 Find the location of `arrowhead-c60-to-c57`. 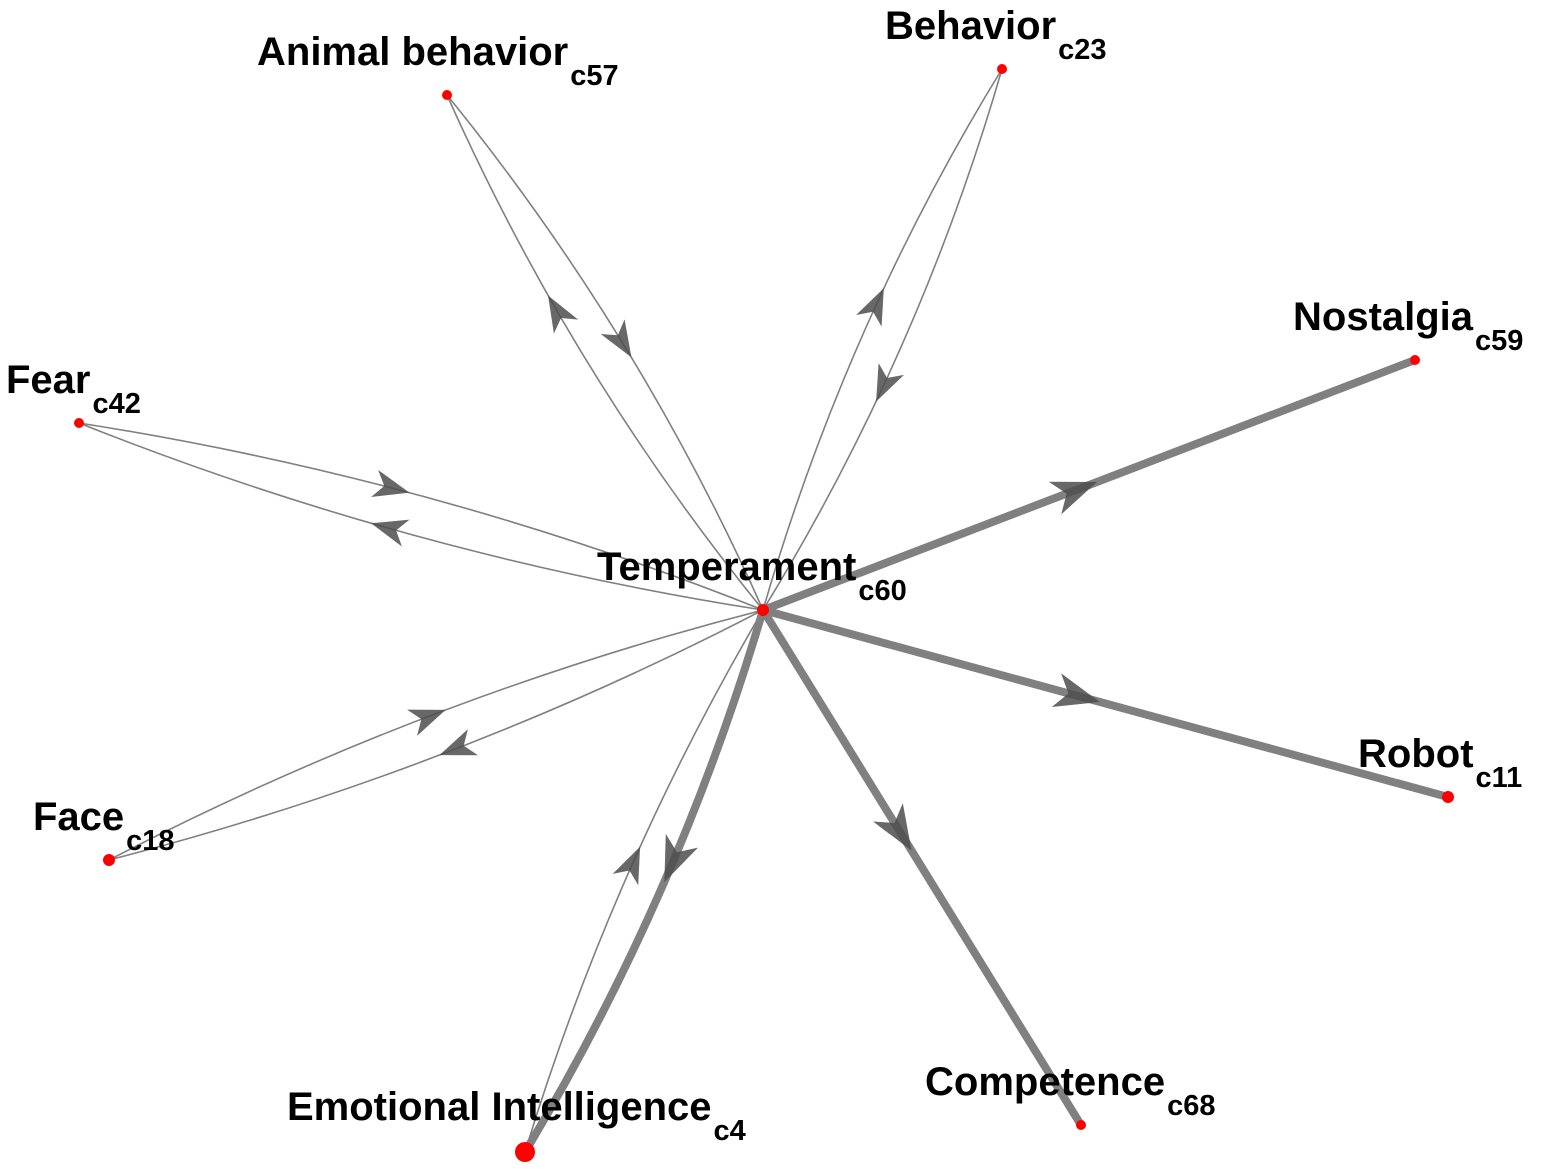

arrowhead-c60-to-c57 is located at coordinates (563, 314).